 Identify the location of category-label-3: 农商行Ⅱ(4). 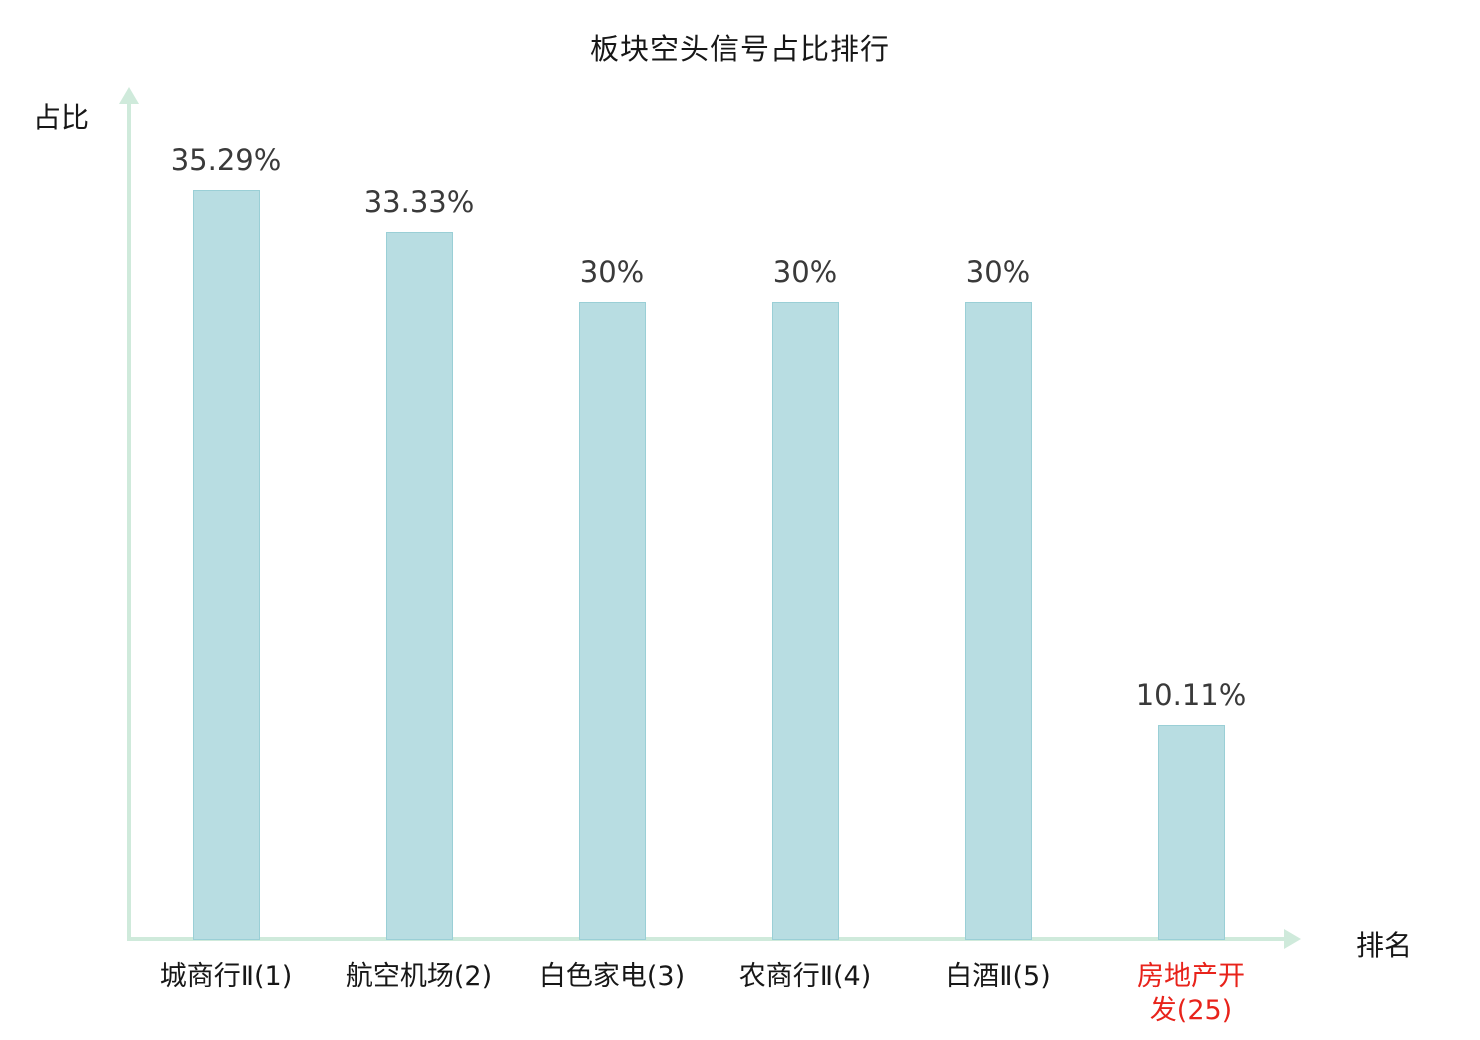
(805, 976).